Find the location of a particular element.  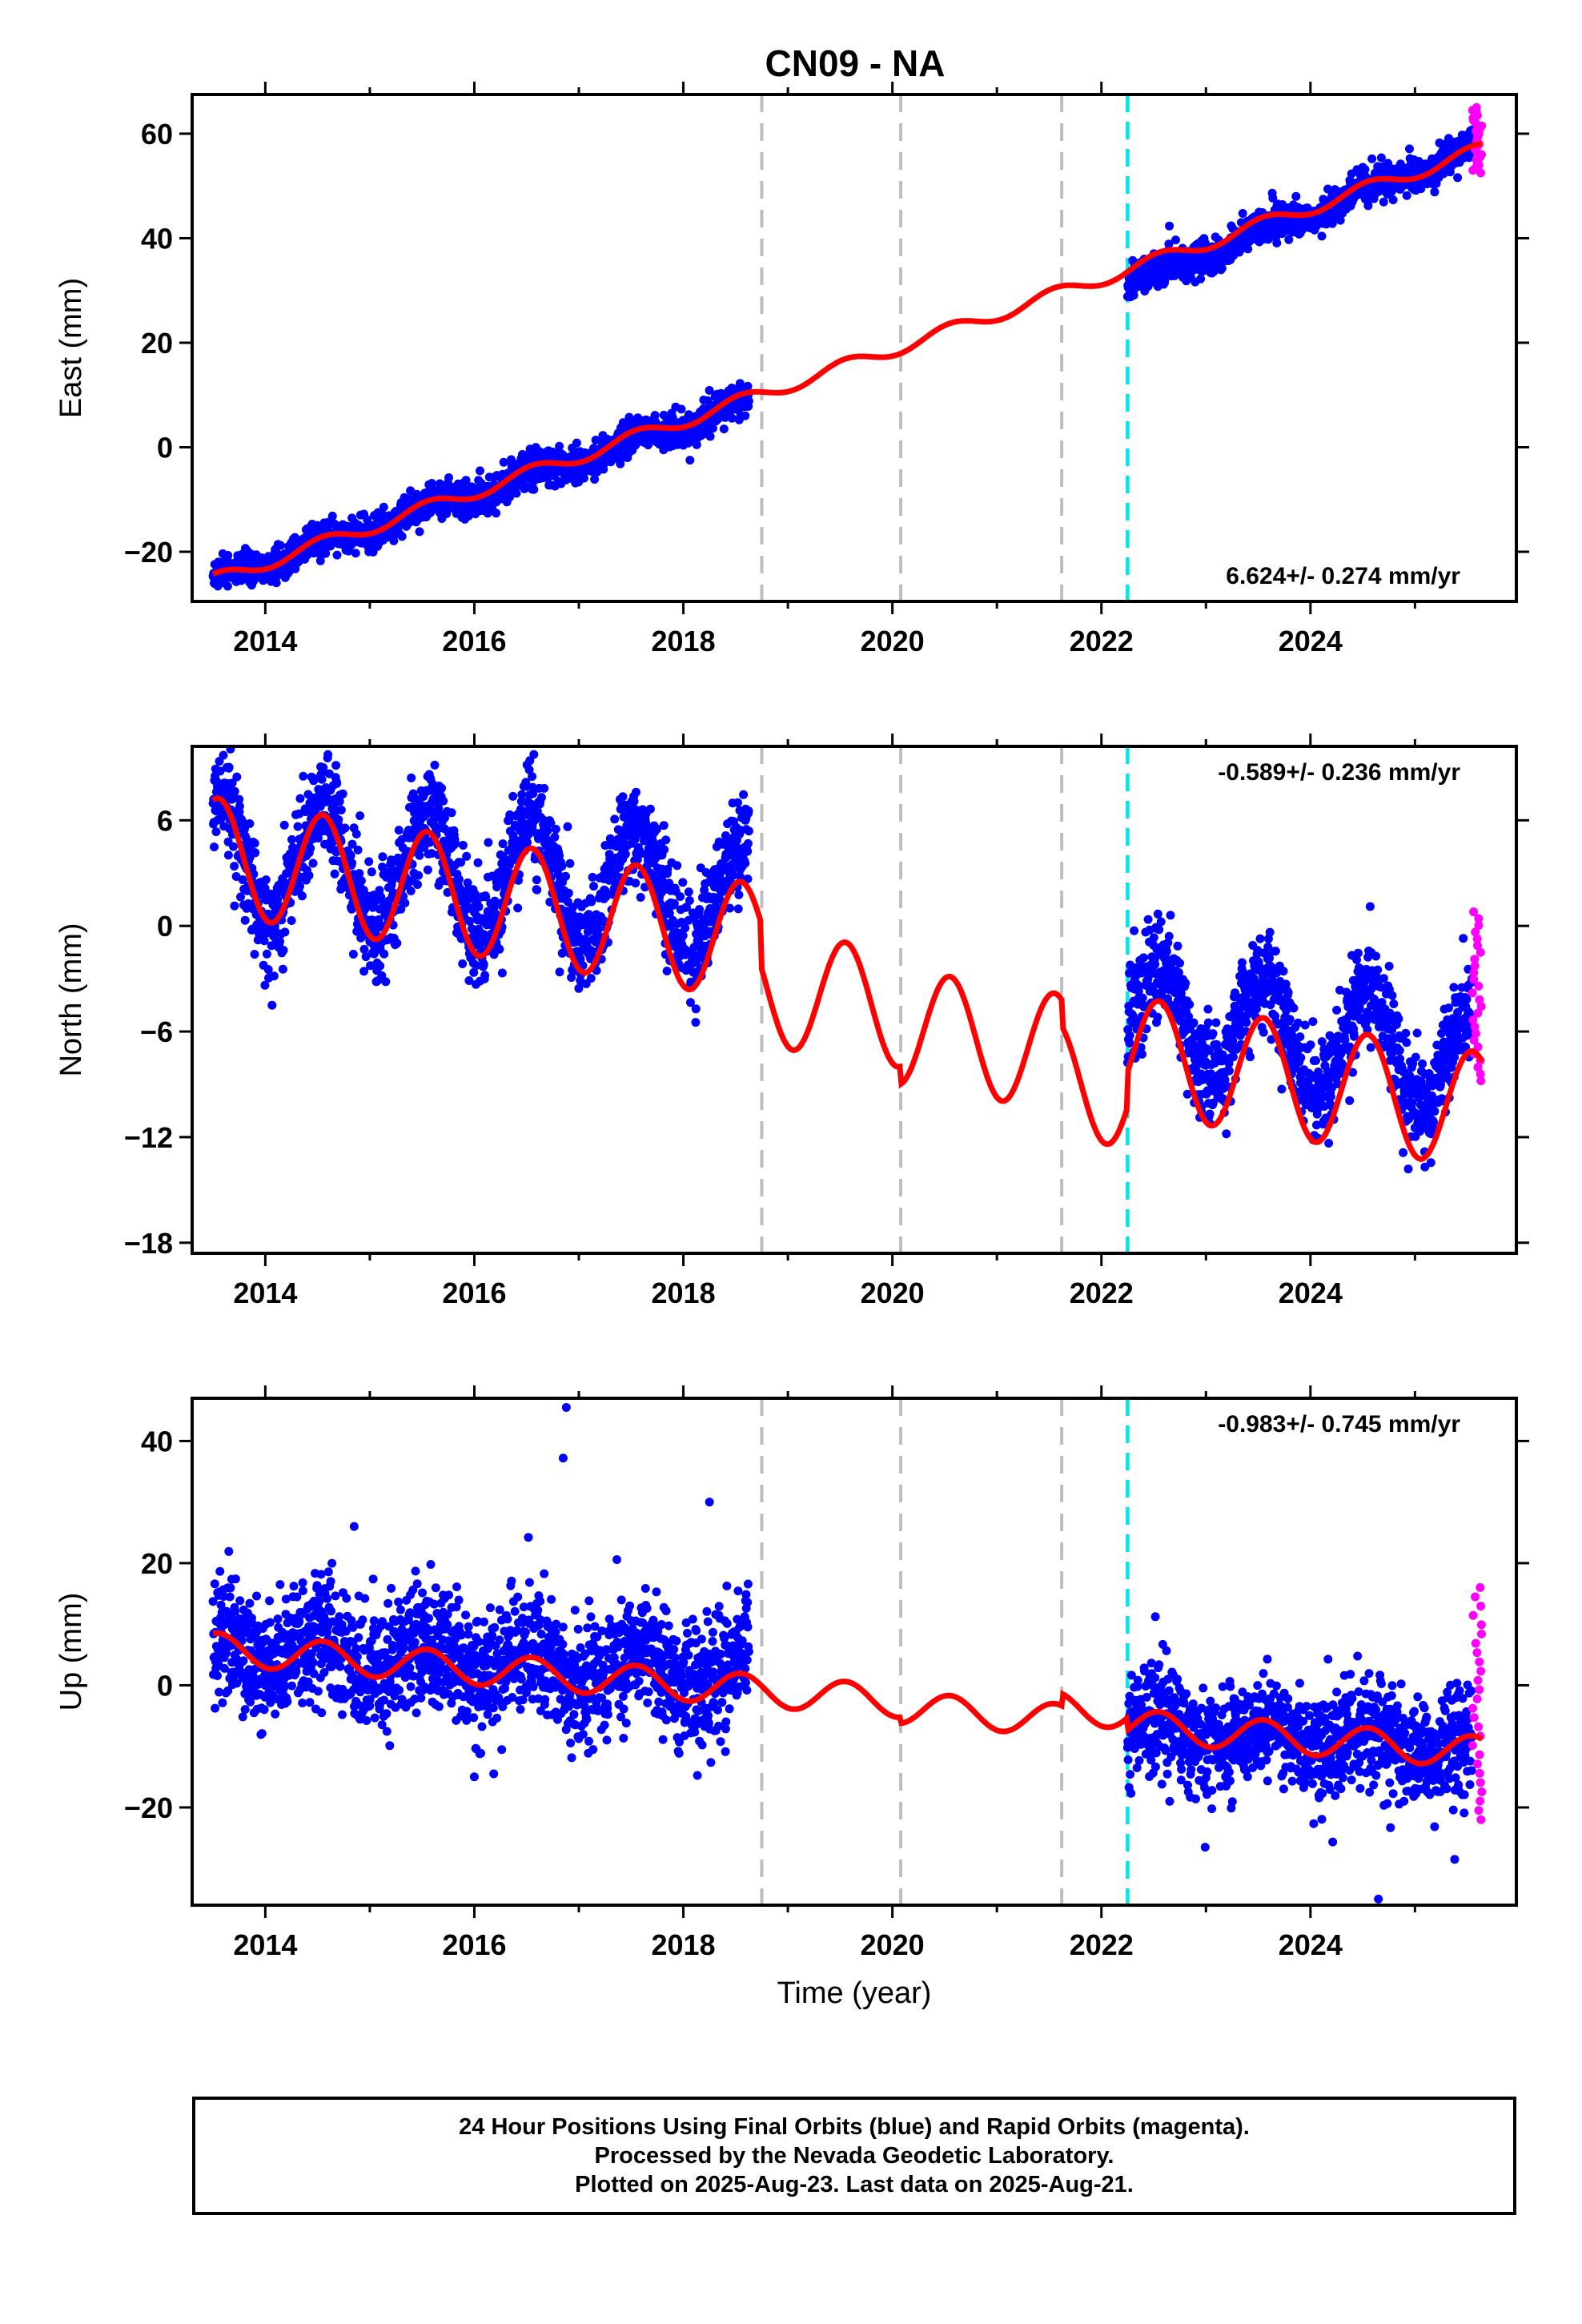

rapid-orbit-points is located at coordinates (1477, 140).